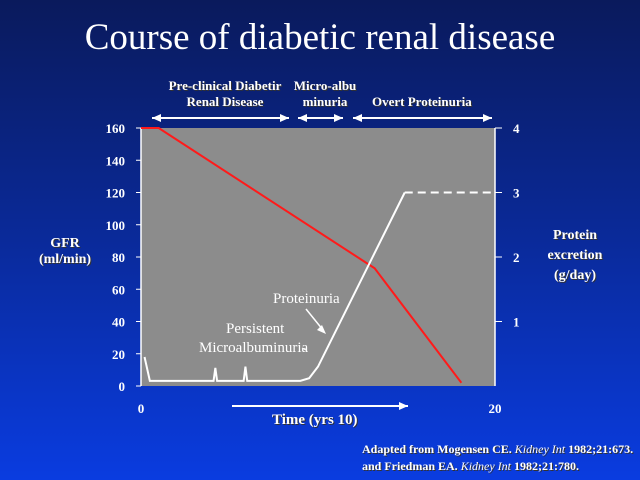  Describe the element at coordinates (575, 255) in the screenshot. I see `y2-axis-label: Protein excretion (g/day)` at that location.